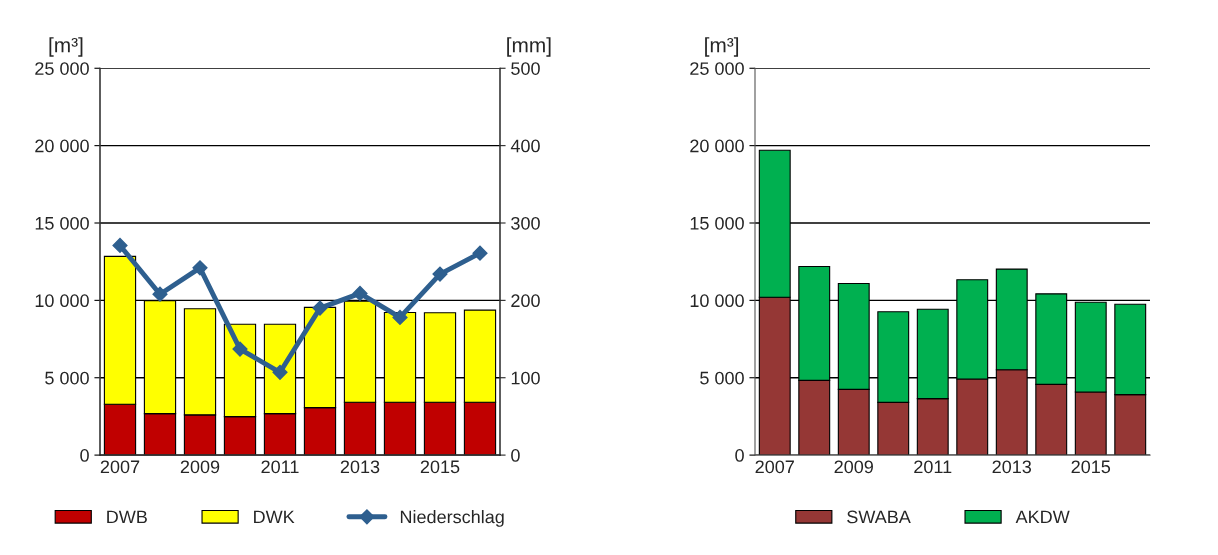  I want to click on legend-label: AKDW, so click(1042, 517).